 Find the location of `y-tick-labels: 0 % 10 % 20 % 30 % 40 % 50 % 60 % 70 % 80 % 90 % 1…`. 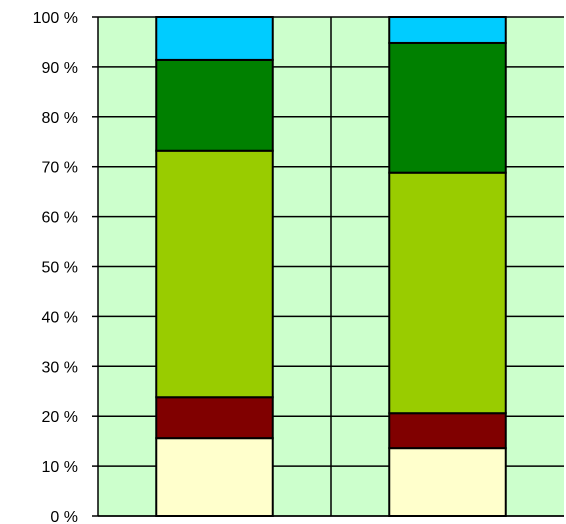

y-tick-labels: 0 % 10 % 20 % 30 % 40 % 50 % 60 % 70 % 80 % 90 % 1… is located at coordinates (55, 267).